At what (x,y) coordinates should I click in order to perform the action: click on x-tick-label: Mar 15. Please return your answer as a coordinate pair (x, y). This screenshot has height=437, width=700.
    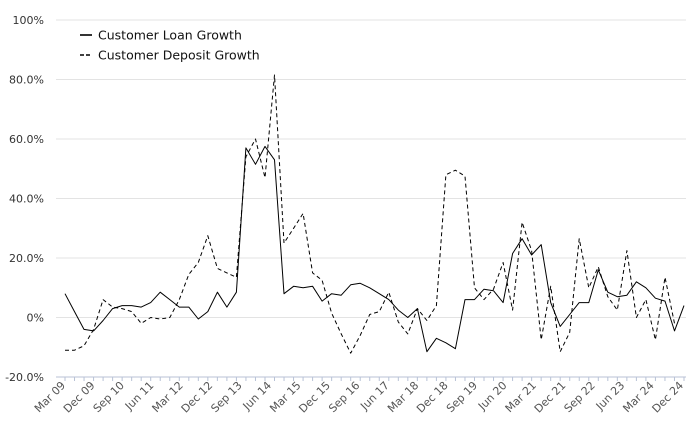
    Looking at the image, I should click on (285, 397).